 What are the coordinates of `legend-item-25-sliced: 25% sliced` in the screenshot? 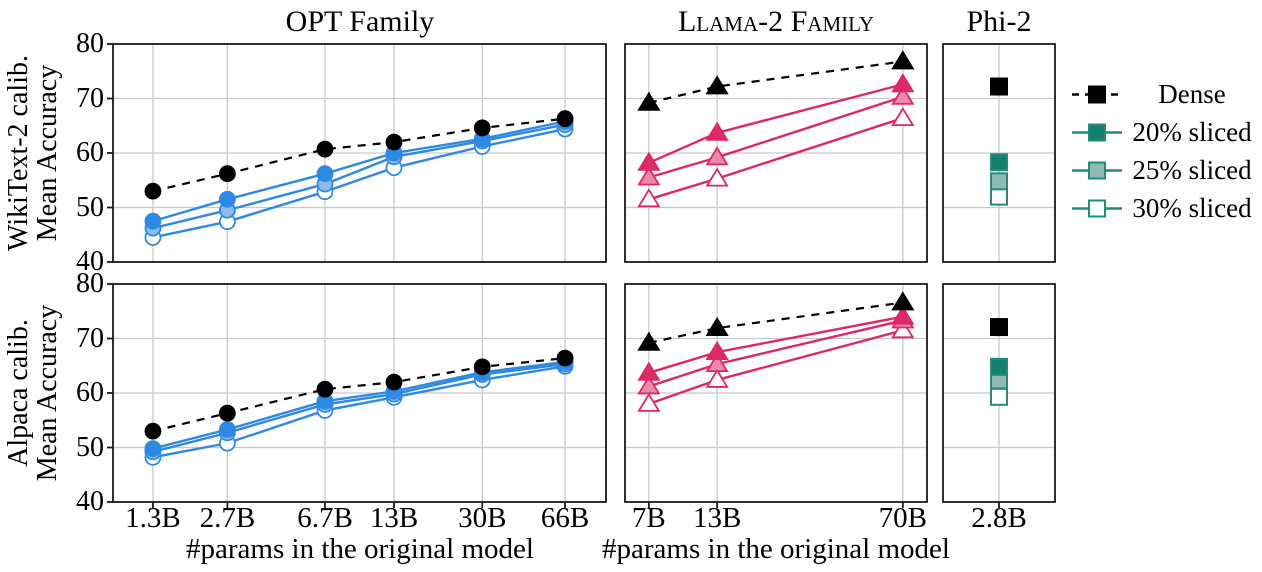 It's located at (1166, 170).